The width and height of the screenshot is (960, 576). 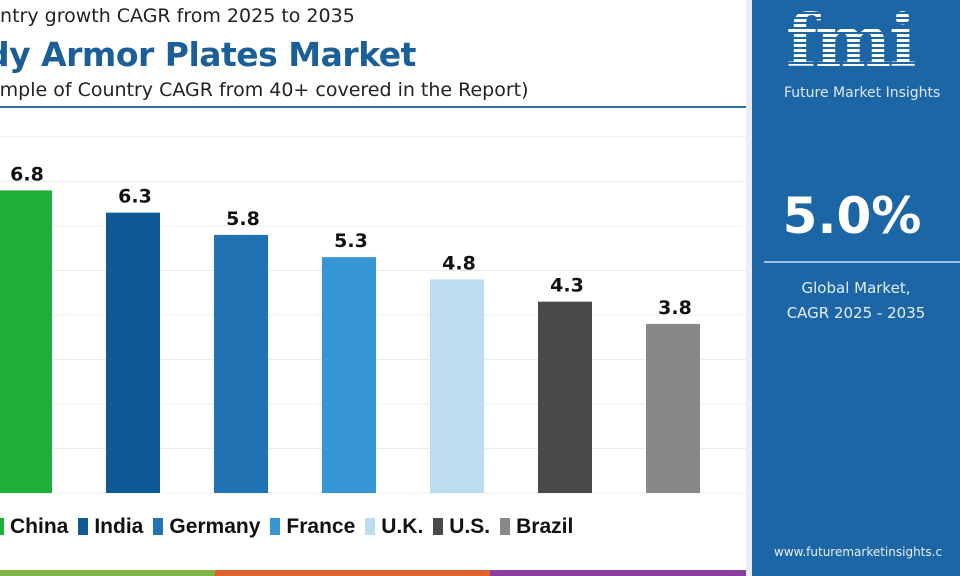 I want to click on legend: China India Germany France U.K. U.S. Brazil, so click(x=286, y=526).